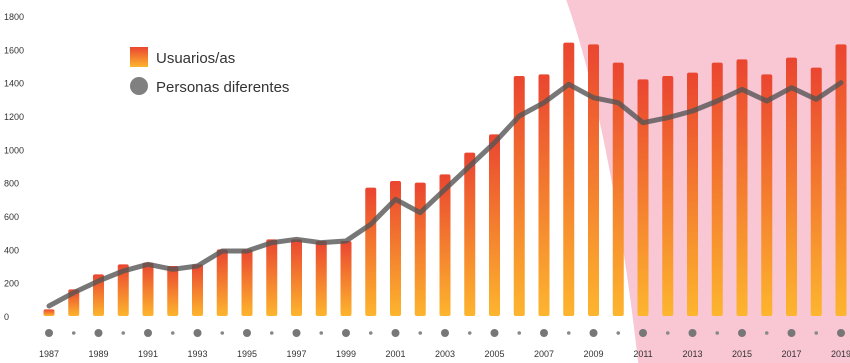 Image resolution: width=850 pixels, height=363 pixels. Describe the element at coordinates (742, 354) in the screenshot. I see `x-tick-label: 2015` at that location.